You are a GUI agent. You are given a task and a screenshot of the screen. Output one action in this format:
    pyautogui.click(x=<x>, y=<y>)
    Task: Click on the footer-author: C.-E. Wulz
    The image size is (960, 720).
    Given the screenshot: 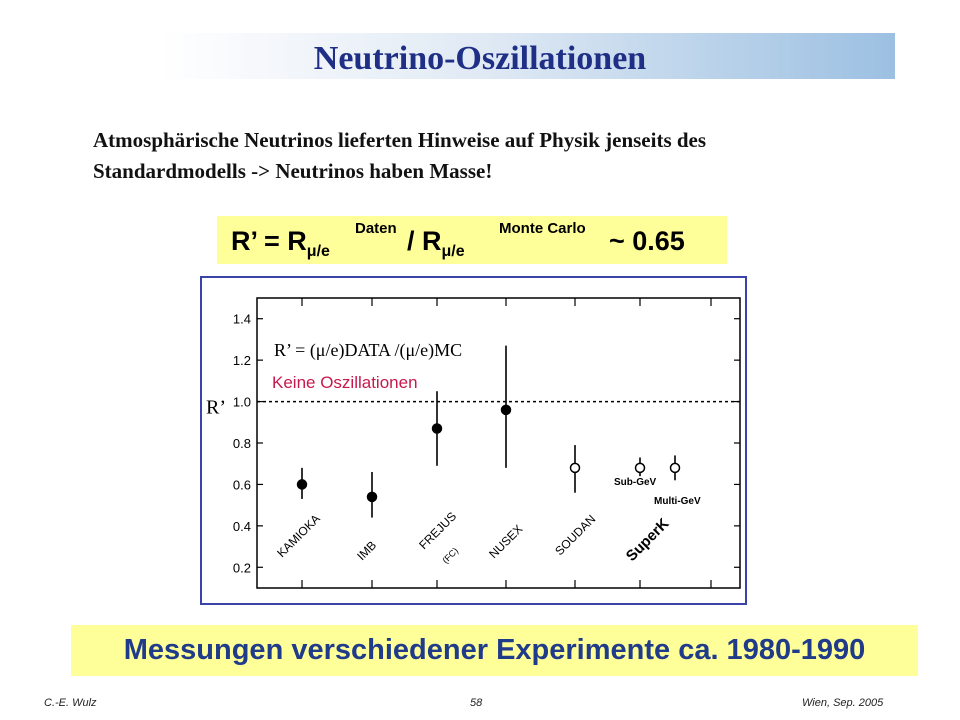 What is the action you would take?
    pyautogui.click(x=70, y=703)
    